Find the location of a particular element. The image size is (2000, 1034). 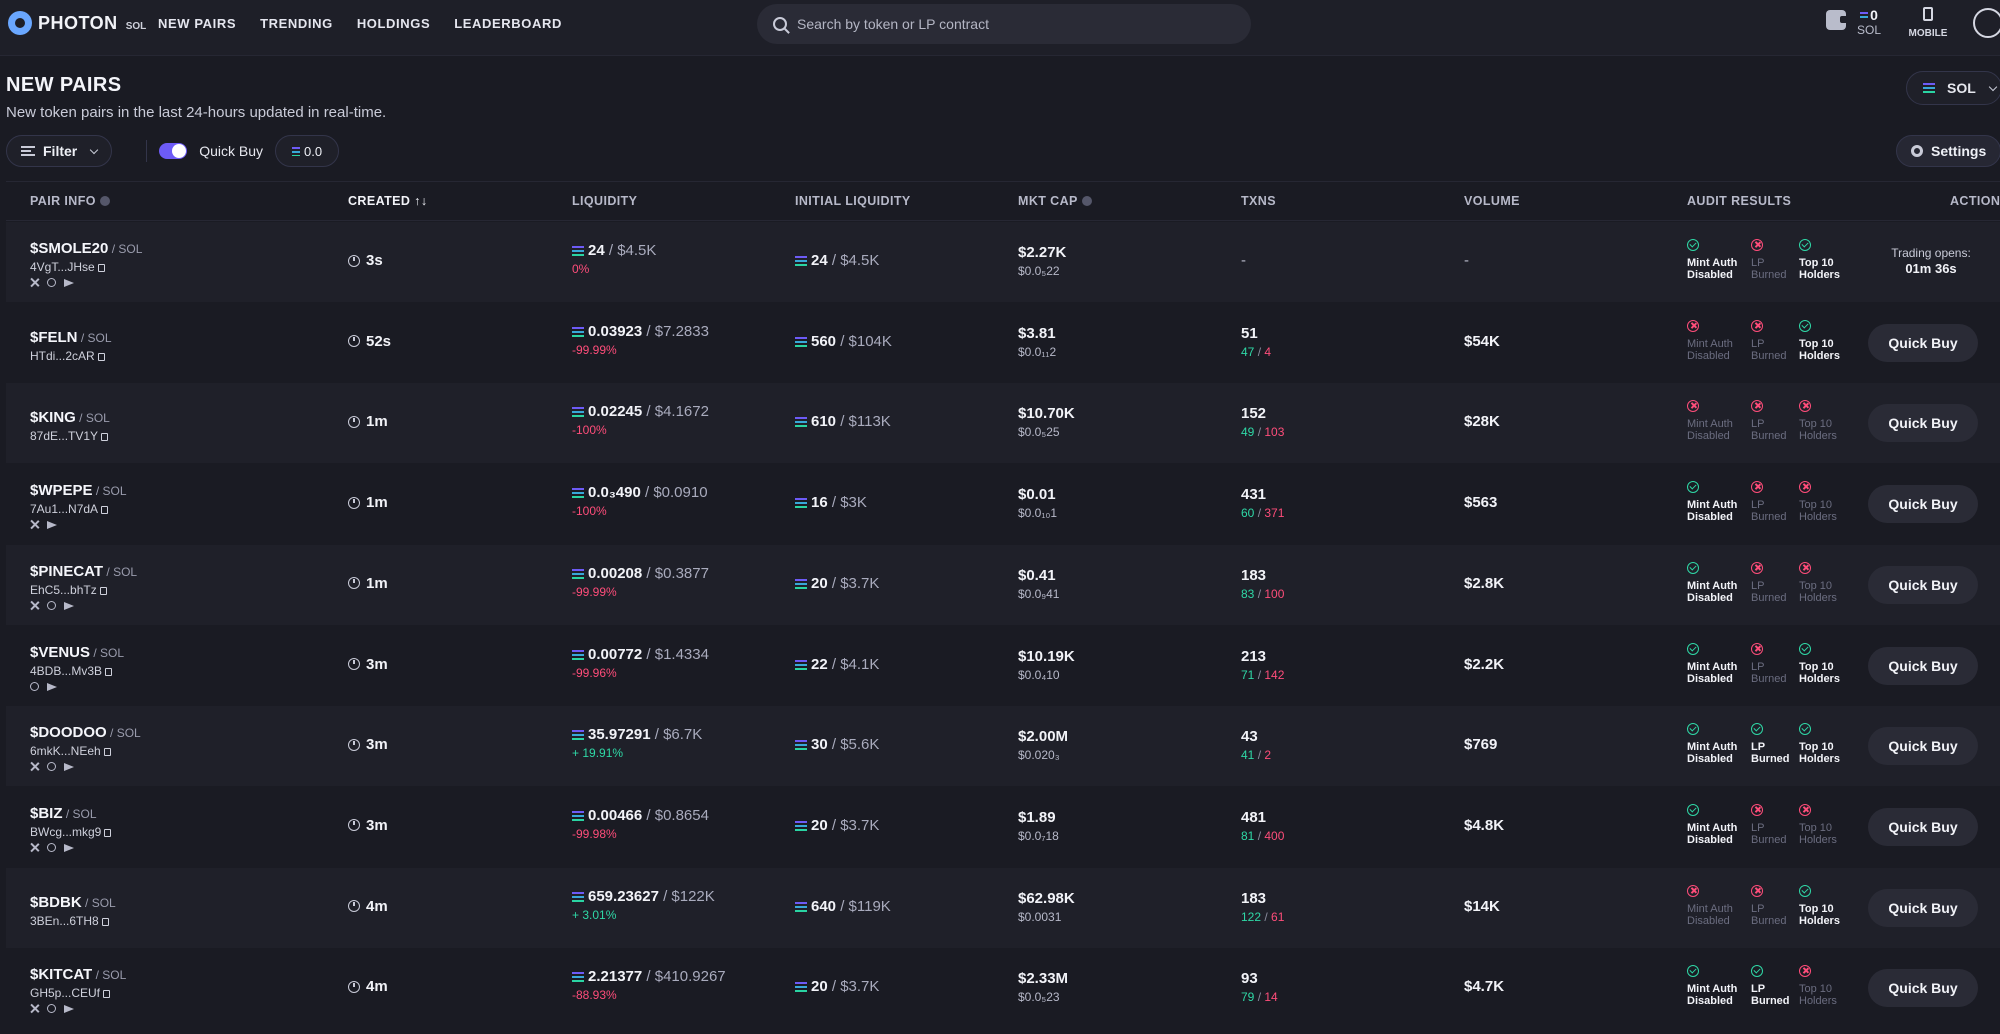

token-symbol: $SMOLE20 is located at coordinates (69, 248).